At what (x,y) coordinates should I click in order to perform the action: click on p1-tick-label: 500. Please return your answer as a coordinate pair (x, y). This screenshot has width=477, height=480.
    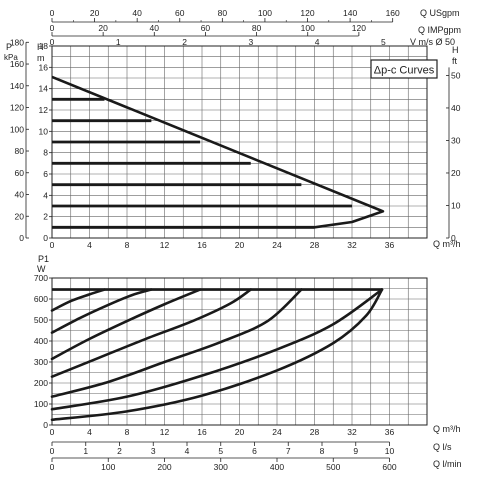
    Looking at the image, I should click on (41, 320).